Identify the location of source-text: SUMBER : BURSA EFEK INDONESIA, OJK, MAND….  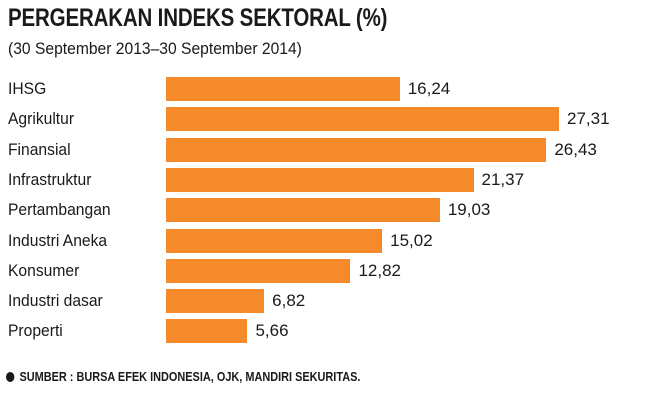
(190, 376).